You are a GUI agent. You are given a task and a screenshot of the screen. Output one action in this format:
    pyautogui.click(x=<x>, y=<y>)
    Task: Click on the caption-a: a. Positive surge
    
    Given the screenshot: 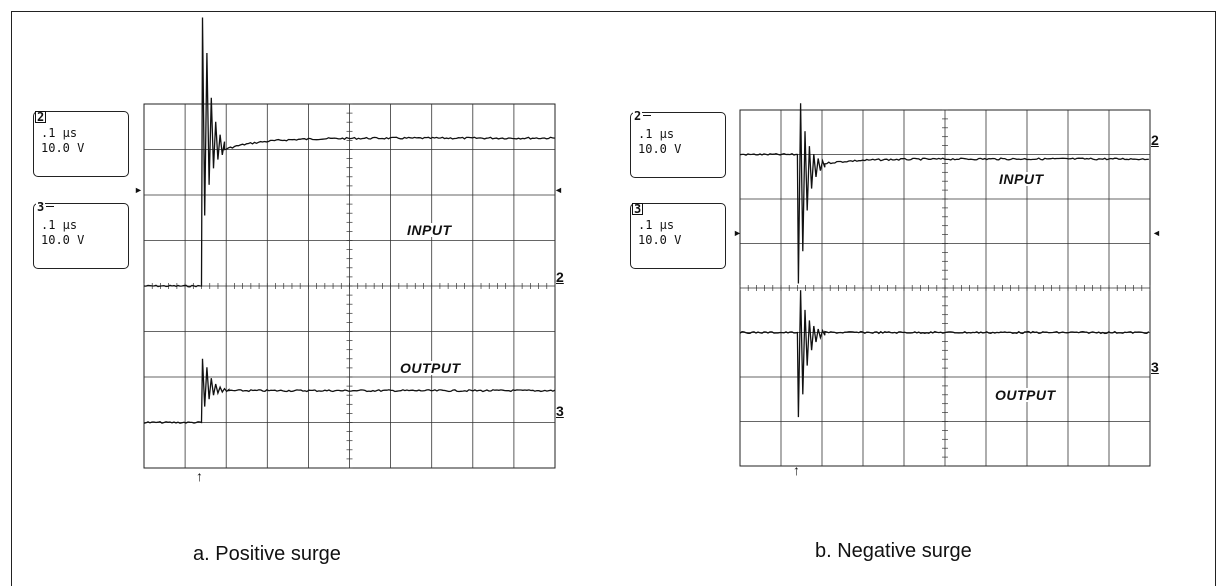 What is the action you would take?
    pyautogui.click(x=267, y=554)
    